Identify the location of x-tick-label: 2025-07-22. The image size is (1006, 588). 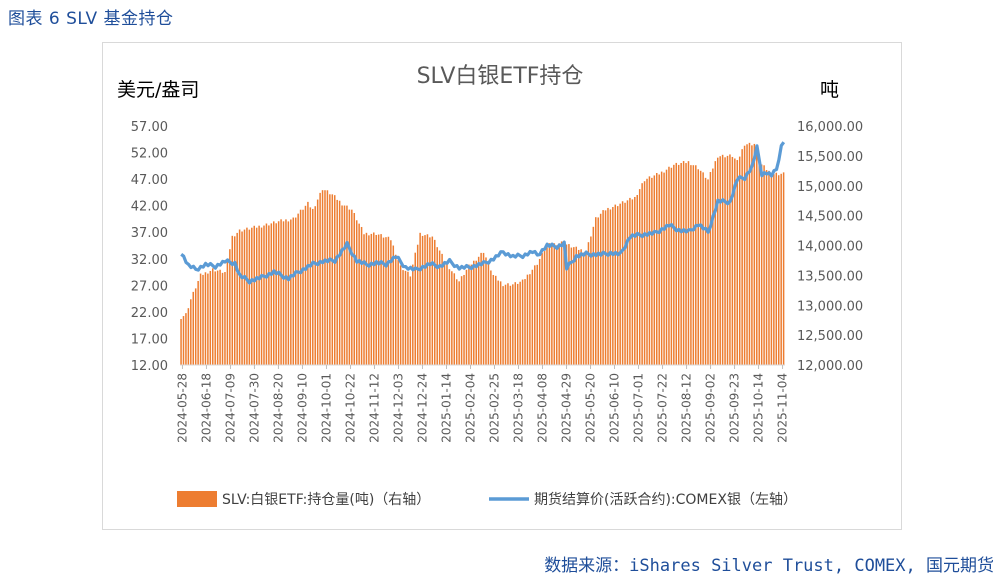
(663, 408).